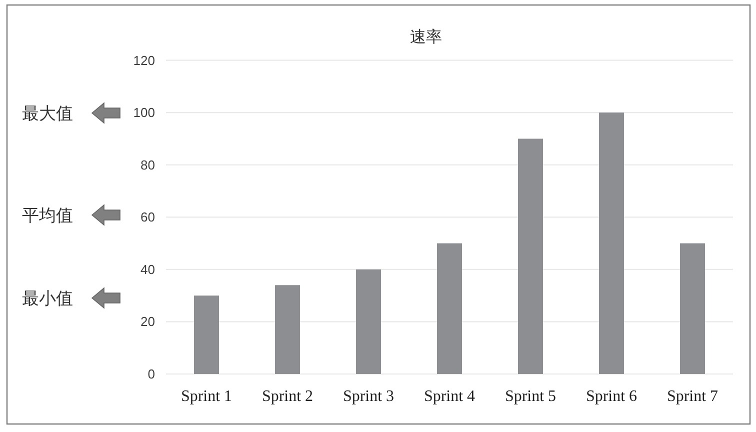 The width and height of the screenshot is (756, 432). What do you see at coordinates (426, 37) in the screenshot?
I see `chart-title: 速率` at bounding box center [426, 37].